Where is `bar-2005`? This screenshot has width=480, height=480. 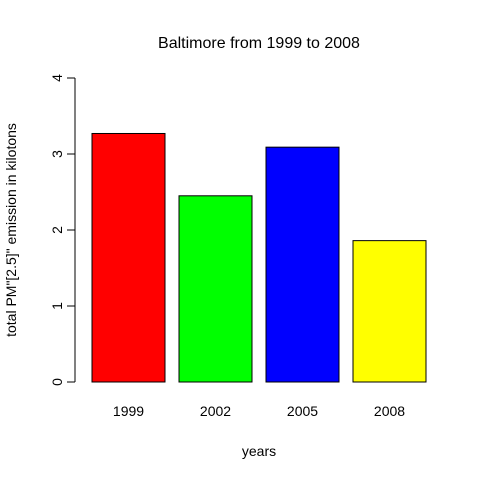 bar-2005 is located at coordinates (302, 264).